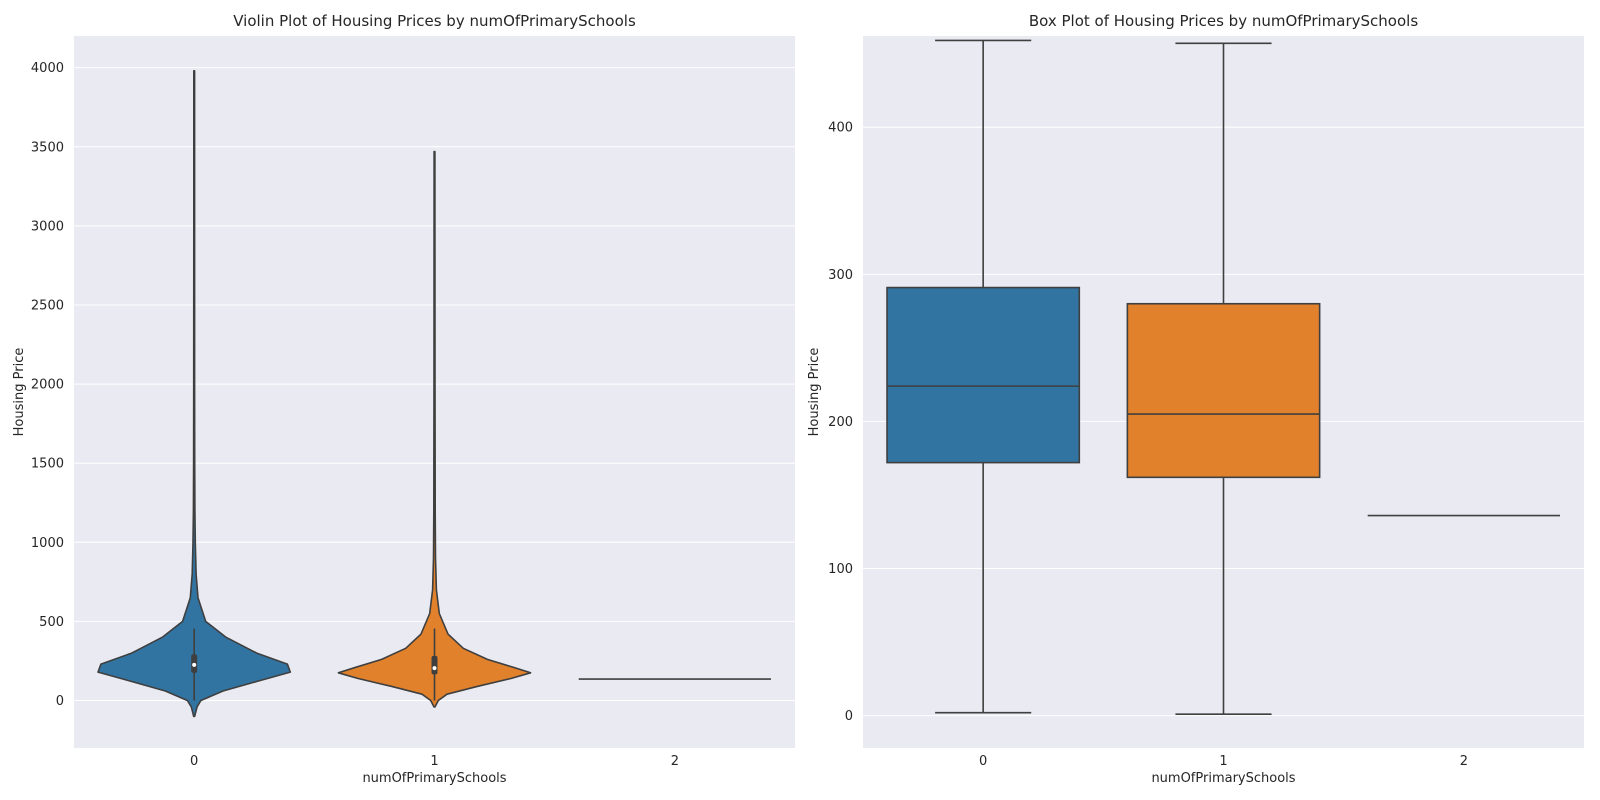  What do you see at coordinates (47, 305) in the screenshot?
I see `y-tick-label: 2500` at bounding box center [47, 305].